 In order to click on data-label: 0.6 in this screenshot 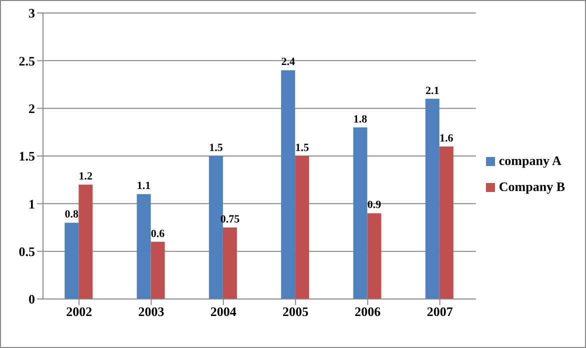, I will do `click(158, 234)`.